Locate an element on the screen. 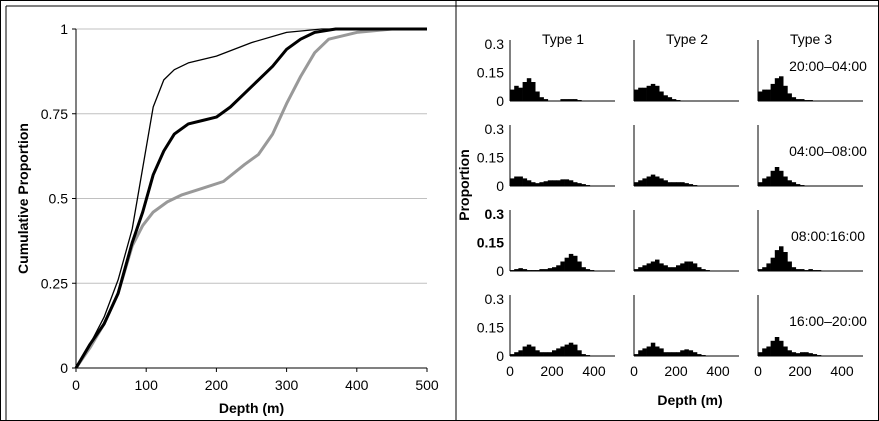 The image size is (879, 421). time-window-label: 16:00–20:00 is located at coordinates (828, 321).